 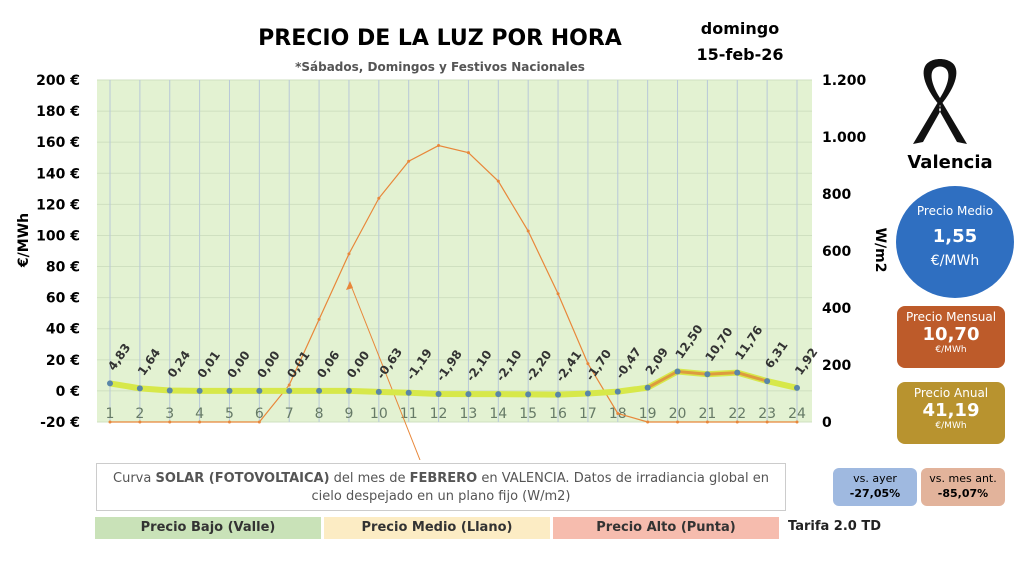 What do you see at coordinates (648, 414) in the screenshot?
I see `x-tick-label: 19` at bounding box center [648, 414].